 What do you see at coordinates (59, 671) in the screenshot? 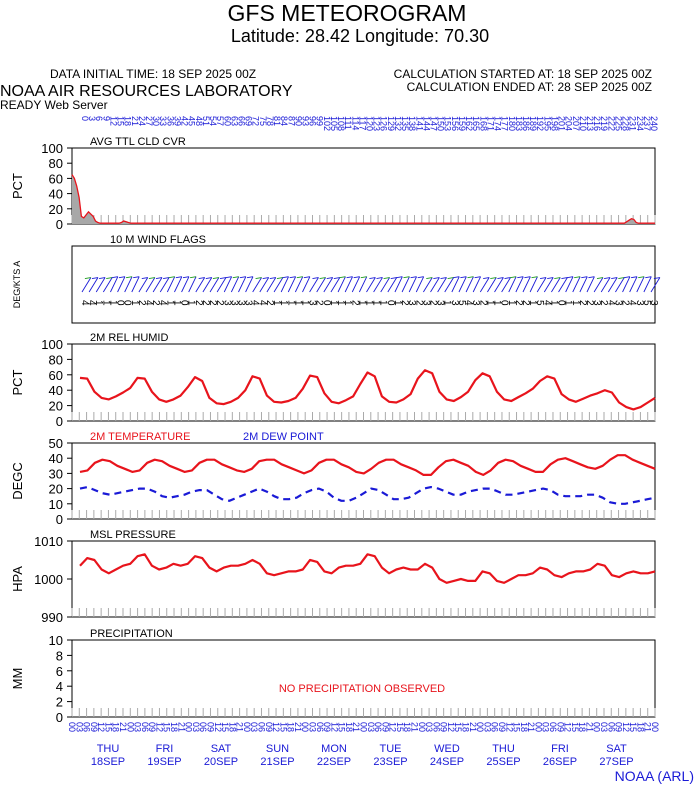
I see `y-tick-label: 6` at bounding box center [59, 671].